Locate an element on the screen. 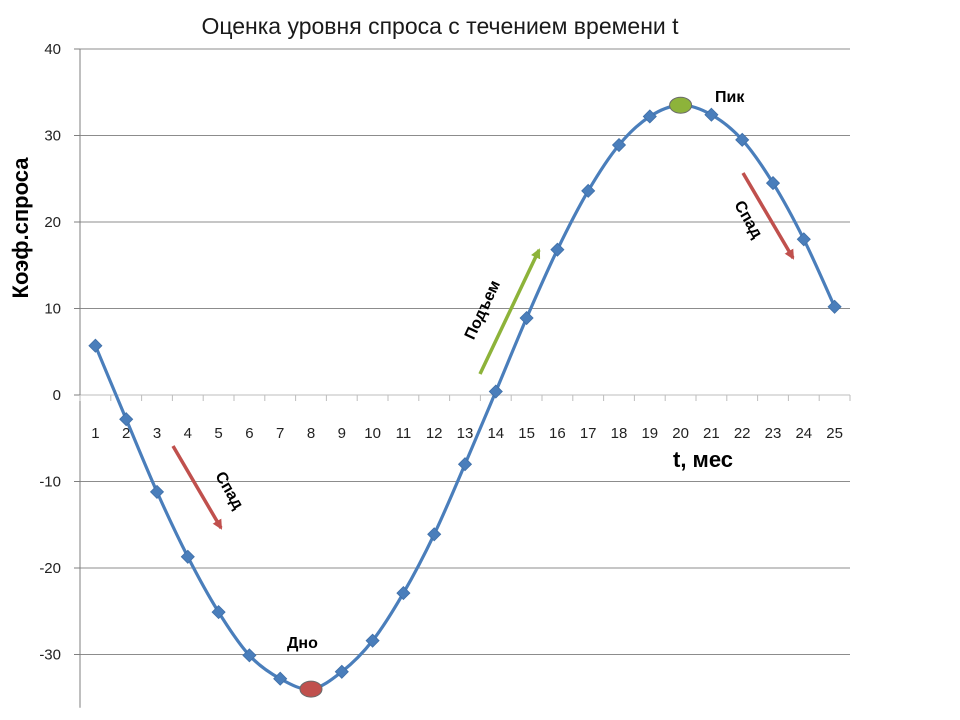 Image resolution: width=960 pixels, height=720 pixels. x-tick-label: 8 is located at coordinates (311, 433).